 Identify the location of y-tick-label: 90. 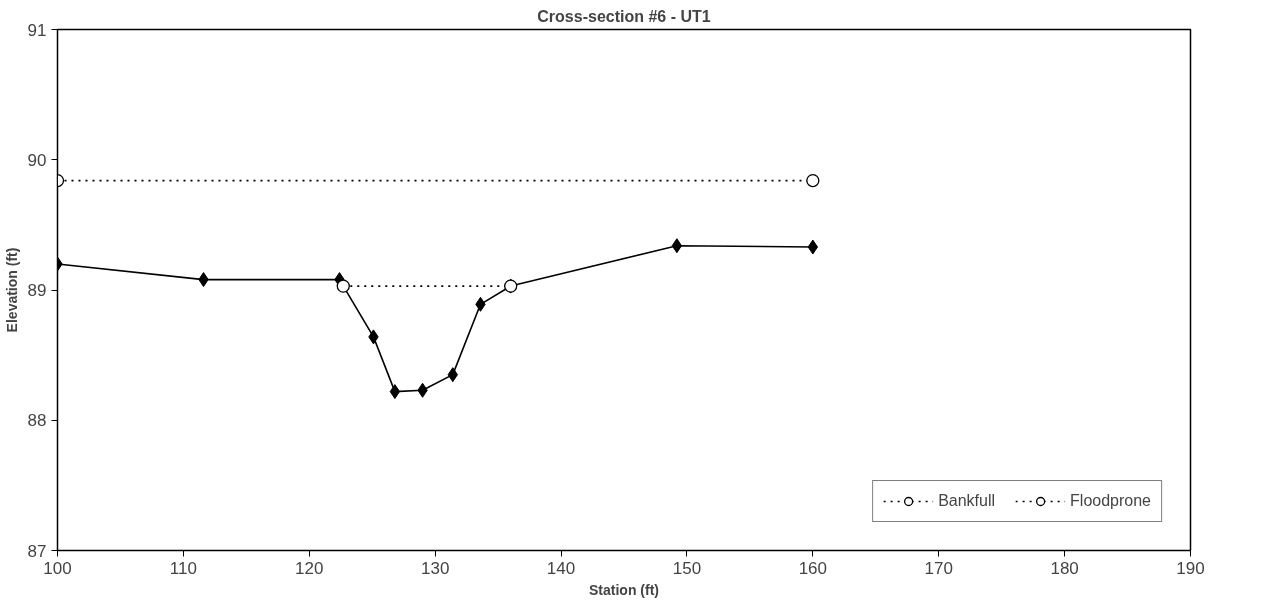
(37, 160).